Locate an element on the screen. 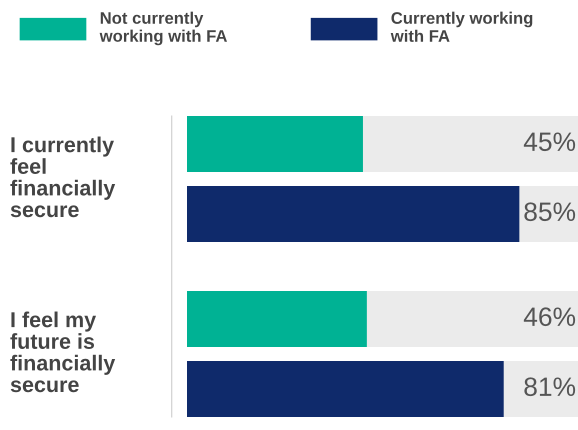  data-label: 46% is located at coordinates (550, 316).